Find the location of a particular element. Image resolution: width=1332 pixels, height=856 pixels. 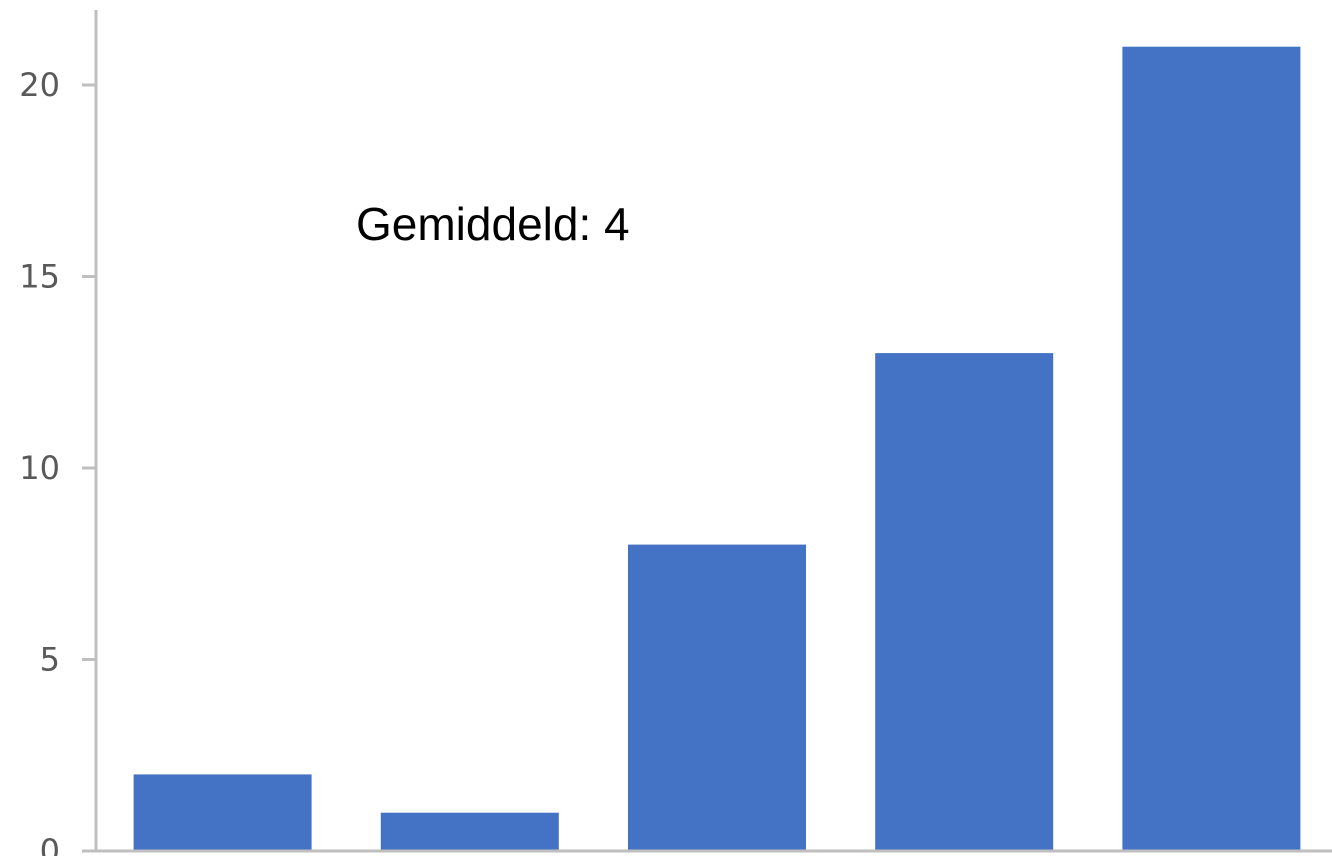

y-tick-label: 20 is located at coordinates (39, 85).